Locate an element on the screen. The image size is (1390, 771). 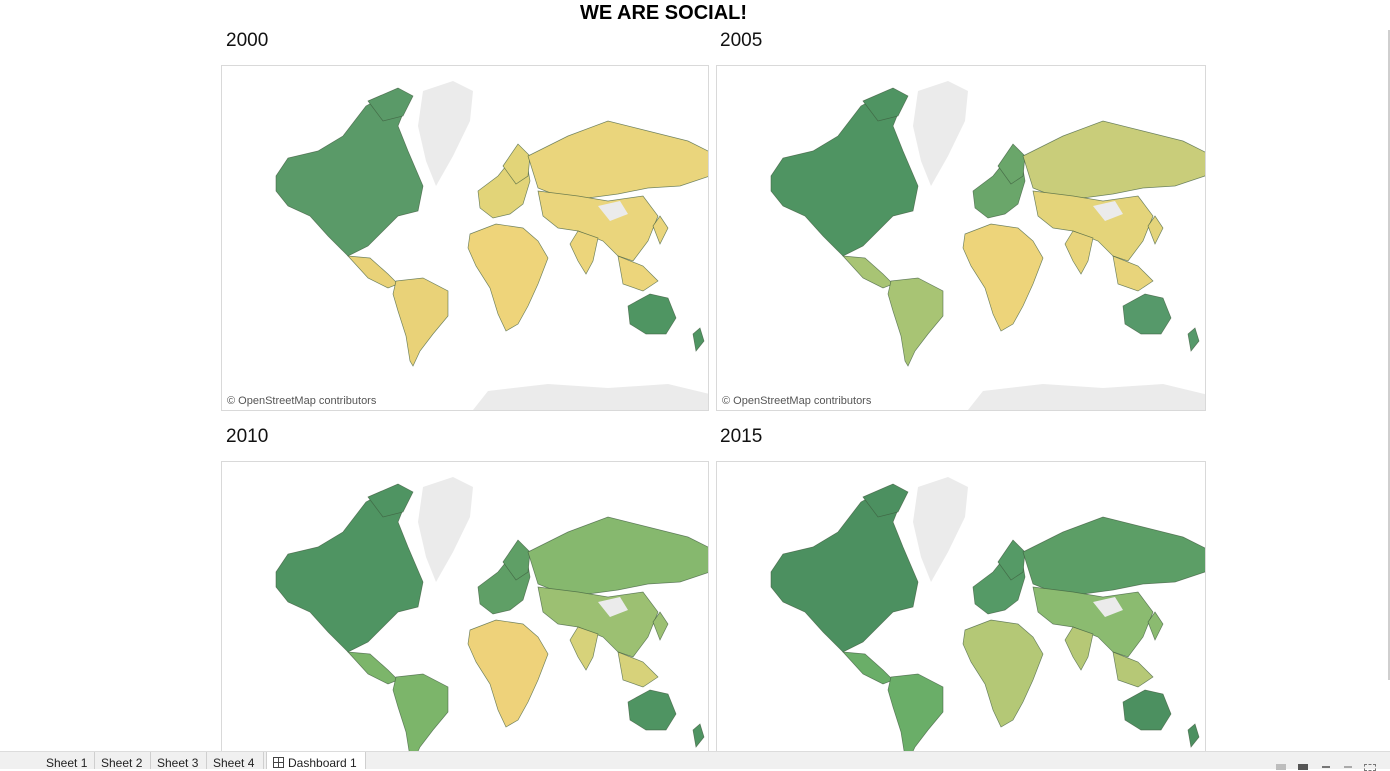
list-view-icon is located at coordinates (1303, 767).